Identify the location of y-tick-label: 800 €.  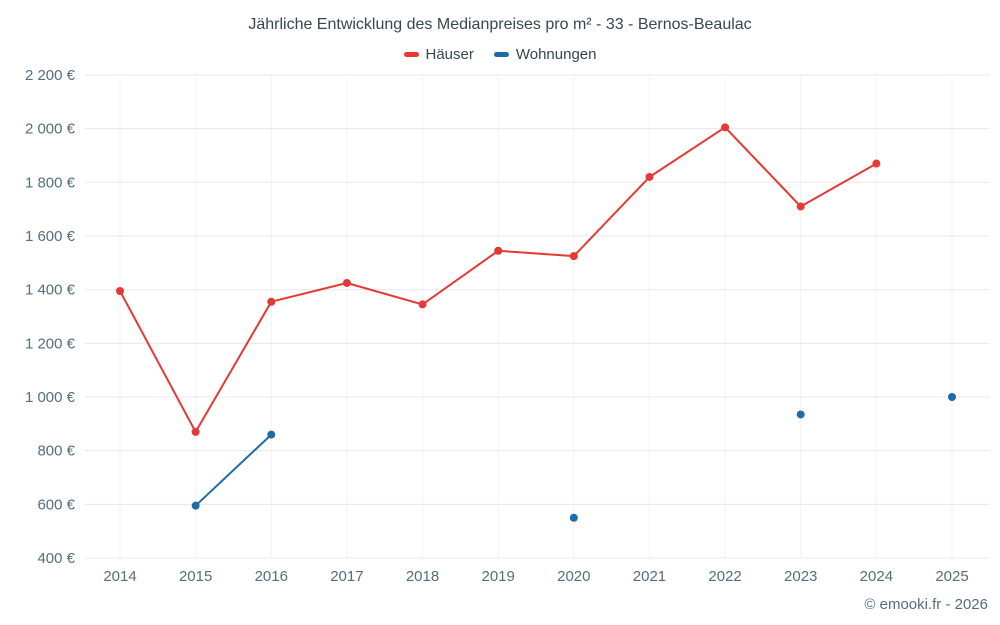
(56, 451).